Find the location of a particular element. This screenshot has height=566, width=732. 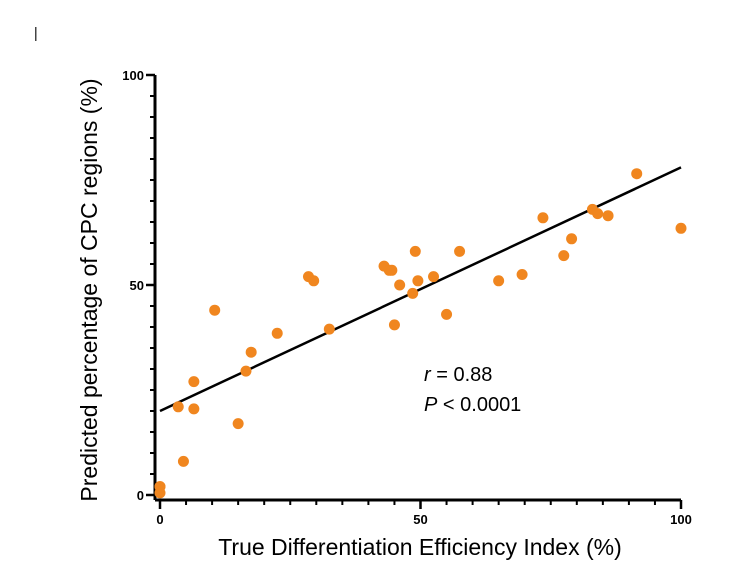

r-value: = 0.88 is located at coordinates (462, 375).